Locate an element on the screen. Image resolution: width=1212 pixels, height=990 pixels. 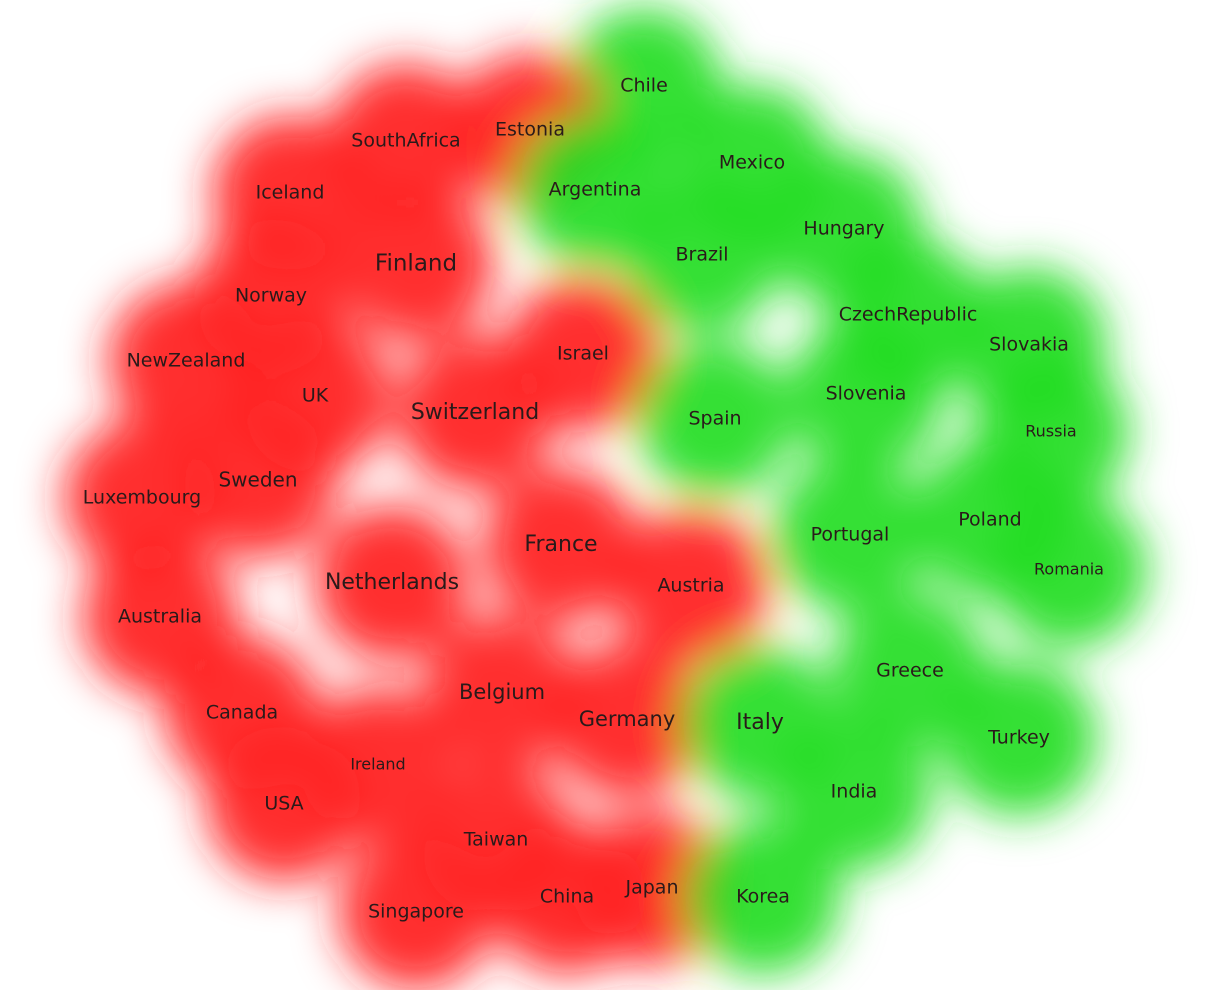
country-label: Mexico is located at coordinates (752, 163).